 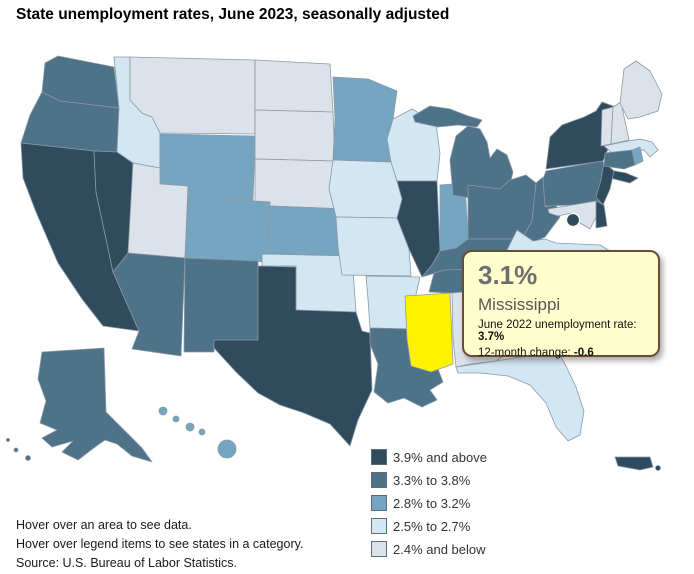 What do you see at coordinates (104, 525) in the screenshot?
I see `note-hover-area: Hover over an area to see data.` at bounding box center [104, 525].